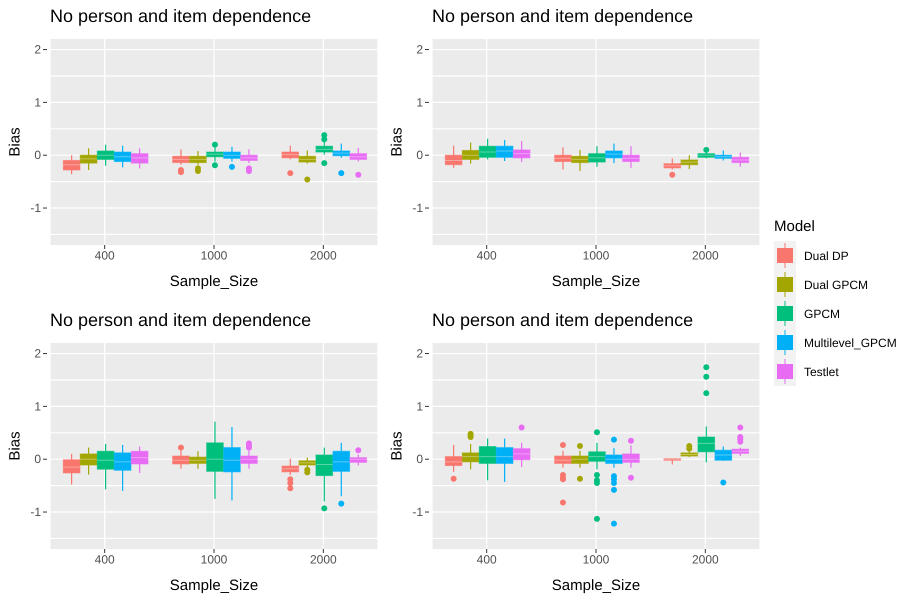 The image size is (905, 601). What do you see at coordinates (822, 313) in the screenshot?
I see `legend-label: GPCM` at bounding box center [822, 313].